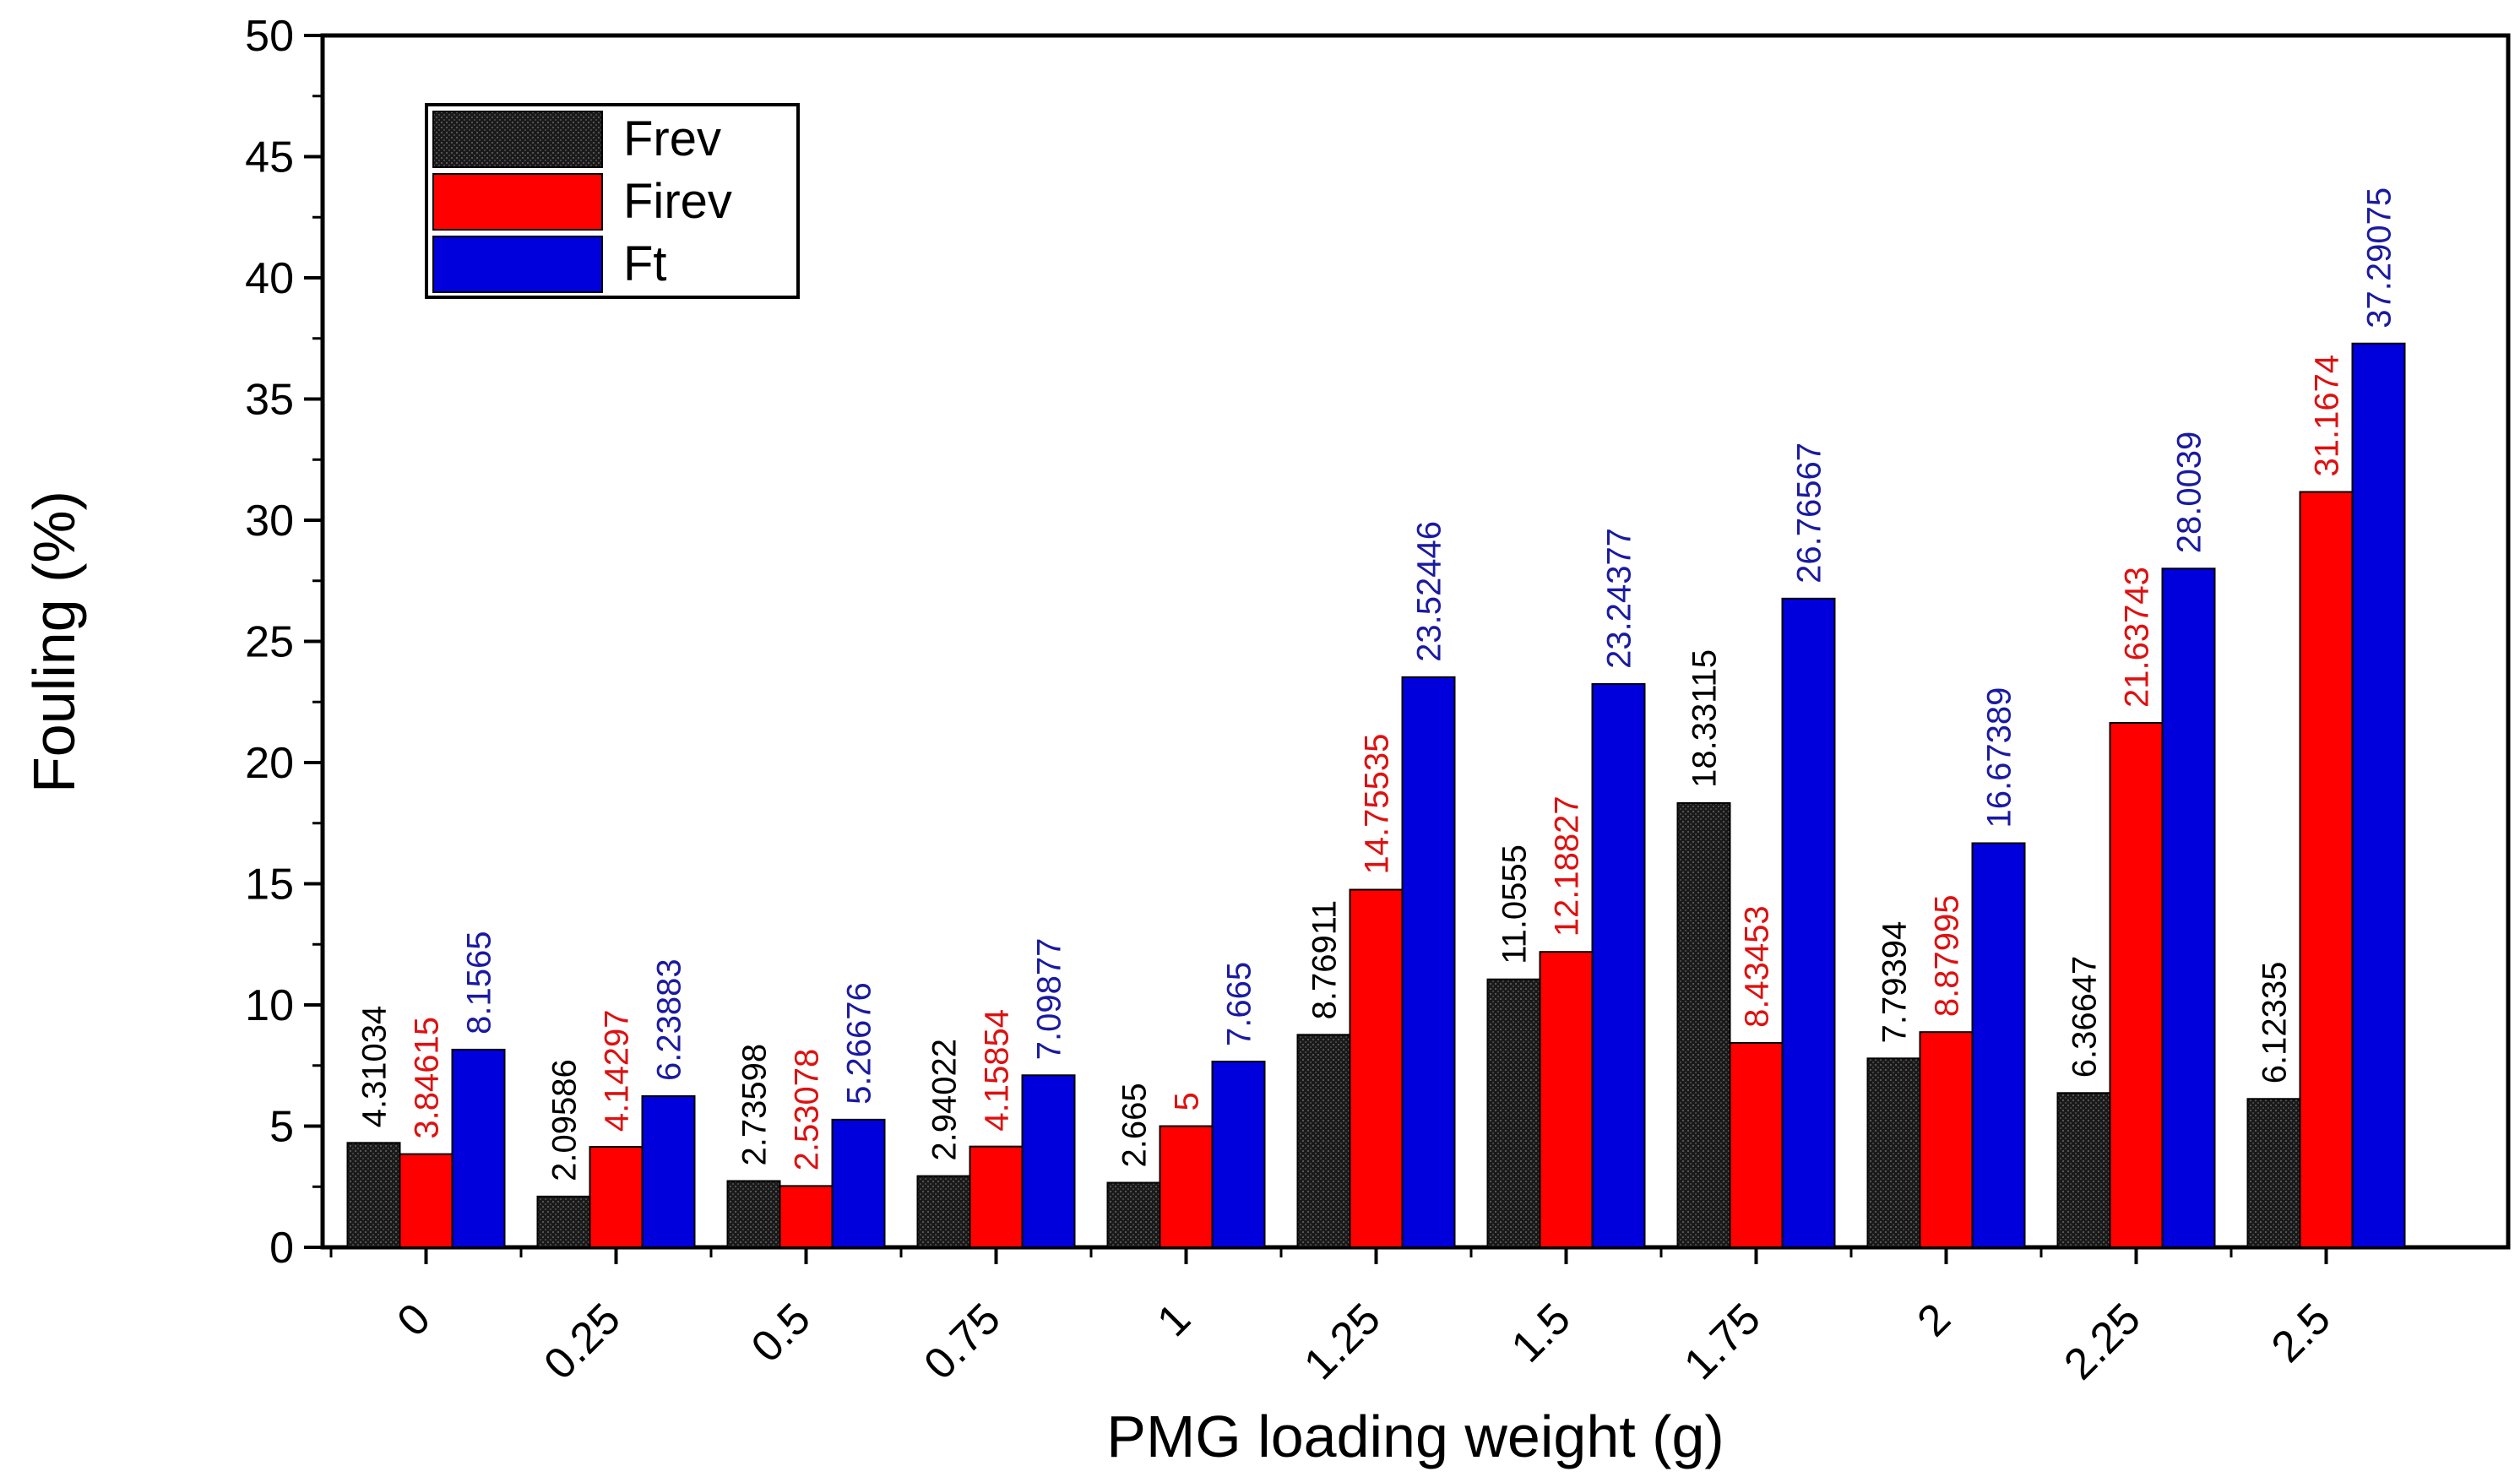 The image size is (2520, 1477). I want to click on data-label-firev: 14.75535, so click(1377, 804).